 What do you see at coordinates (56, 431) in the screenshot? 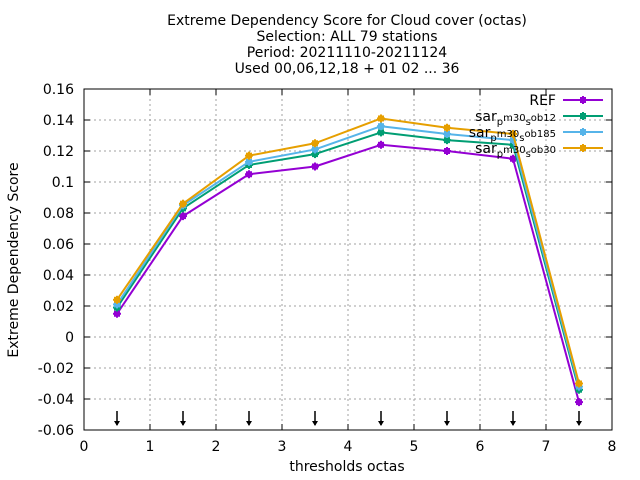
I see `y-tick-label: -0.06` at bounding box center [56, 431].